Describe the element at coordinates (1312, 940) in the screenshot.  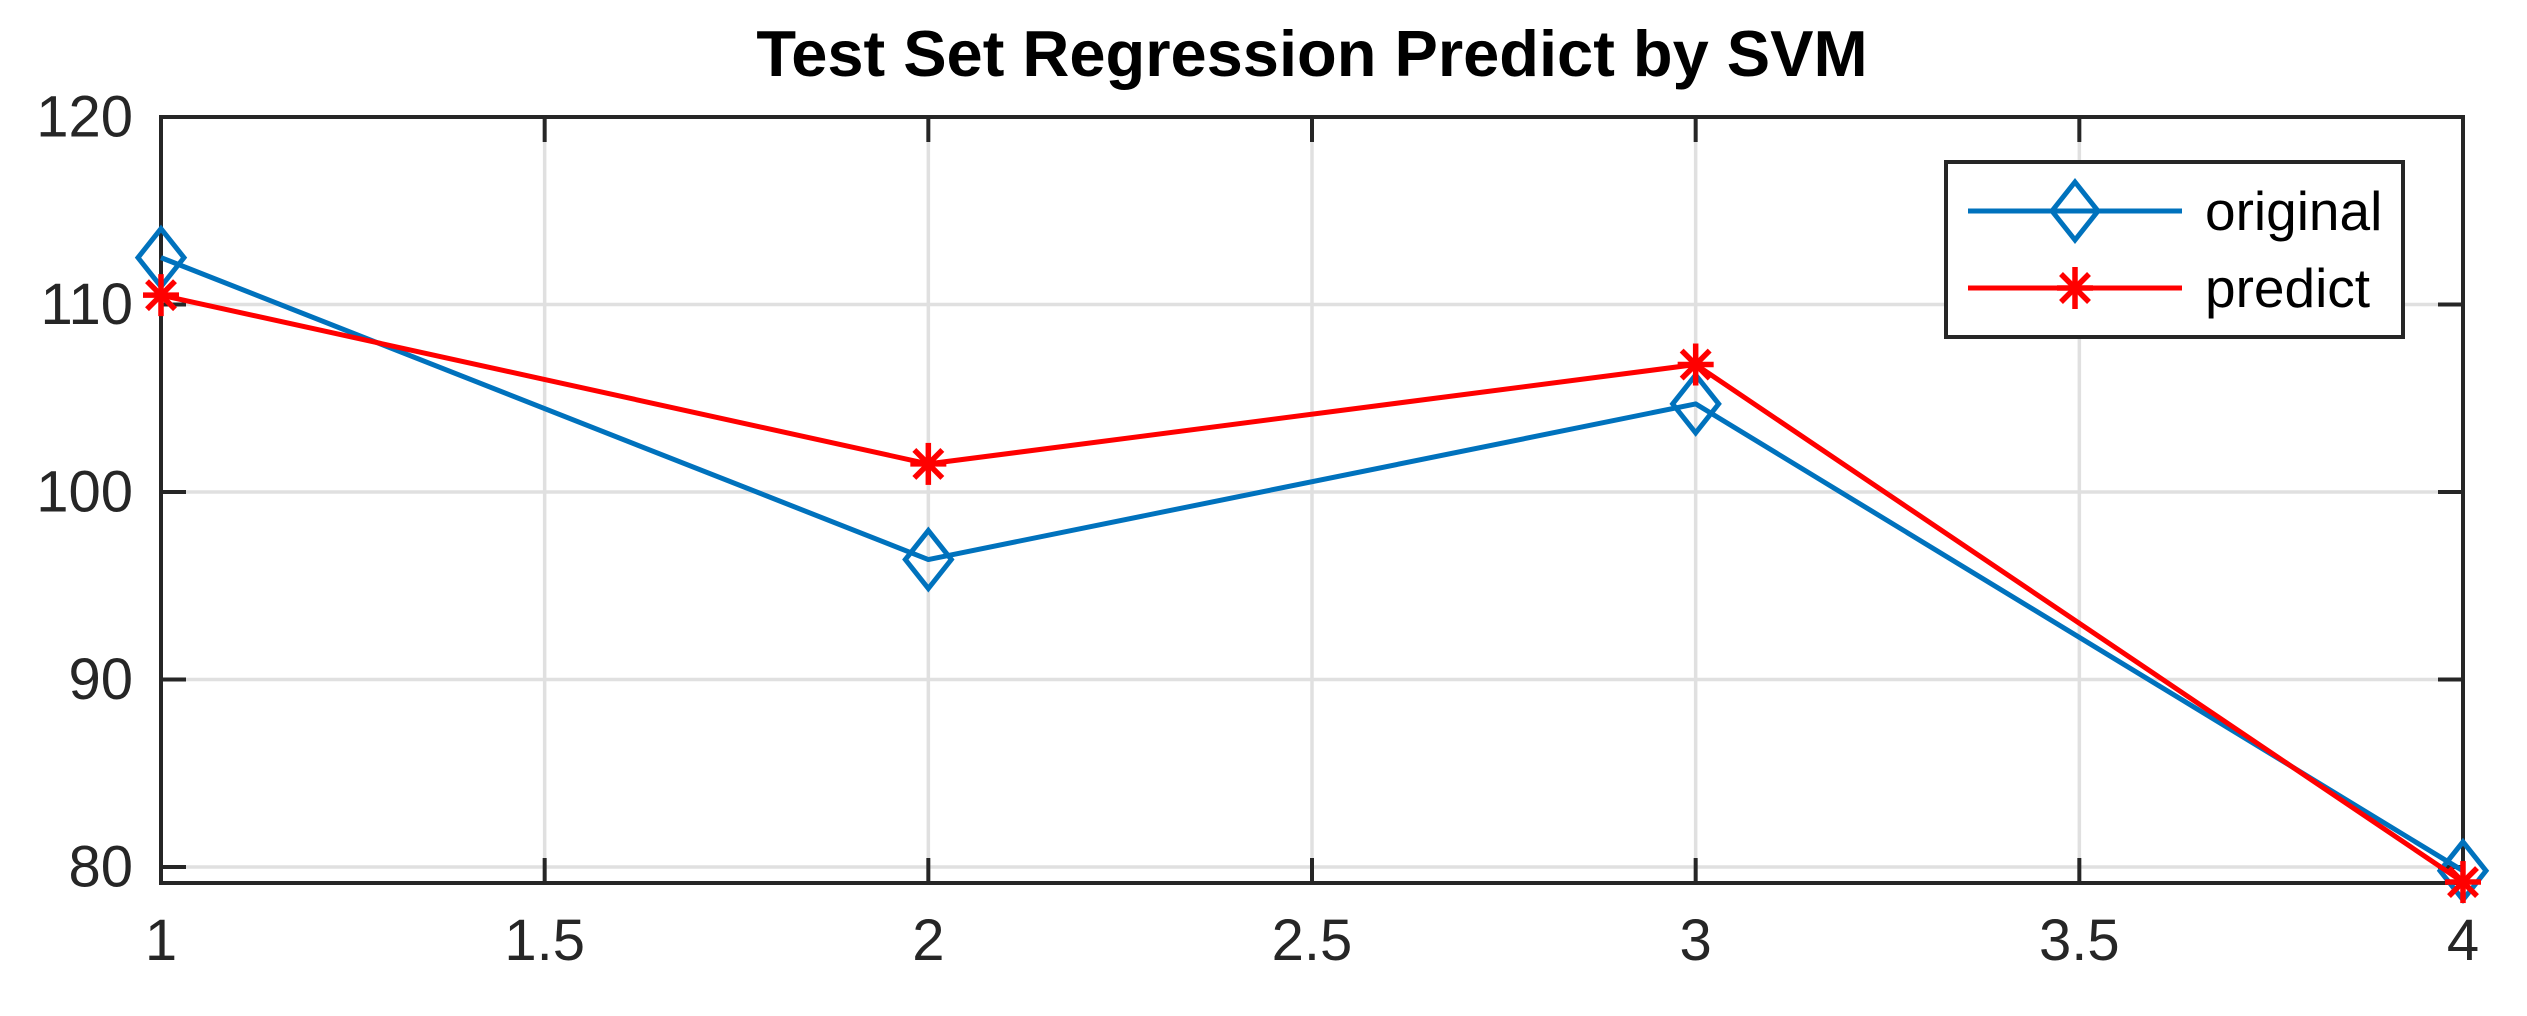
I see `x-tick-label: 2.5` at that location.